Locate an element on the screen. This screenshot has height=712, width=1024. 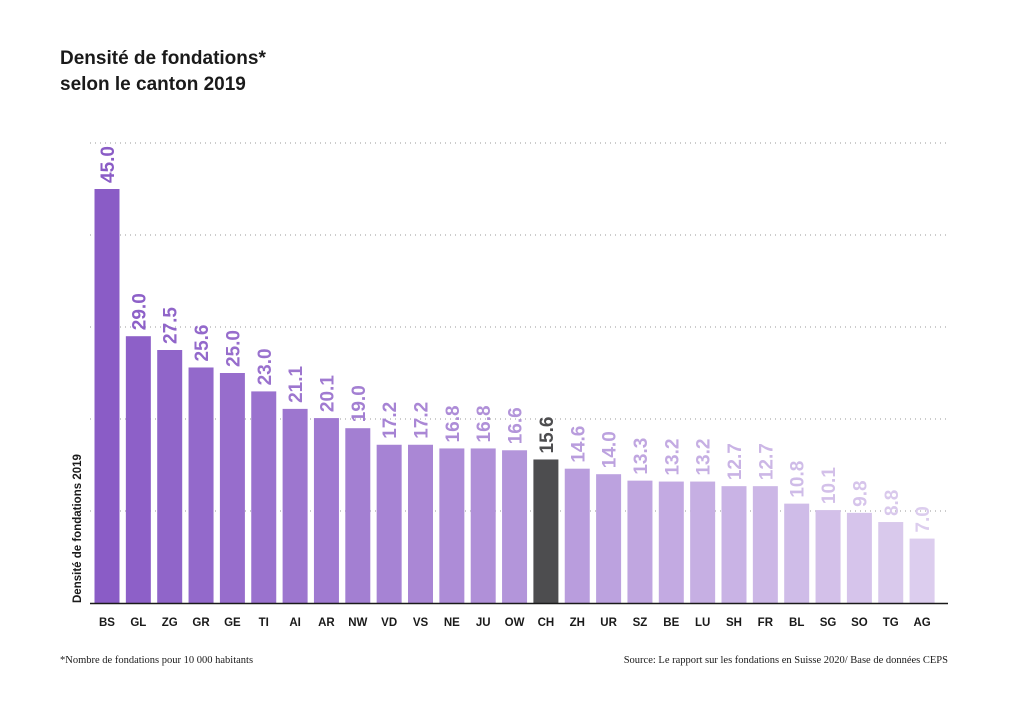
bar-ai is located at coordinates (295, 505).